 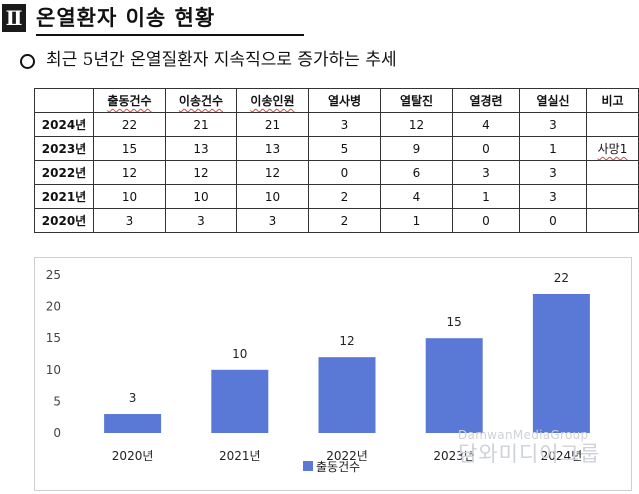 I want to click on table-row: 2022년 12 12 12 0 6 3 3, so click(x=336, y=172).